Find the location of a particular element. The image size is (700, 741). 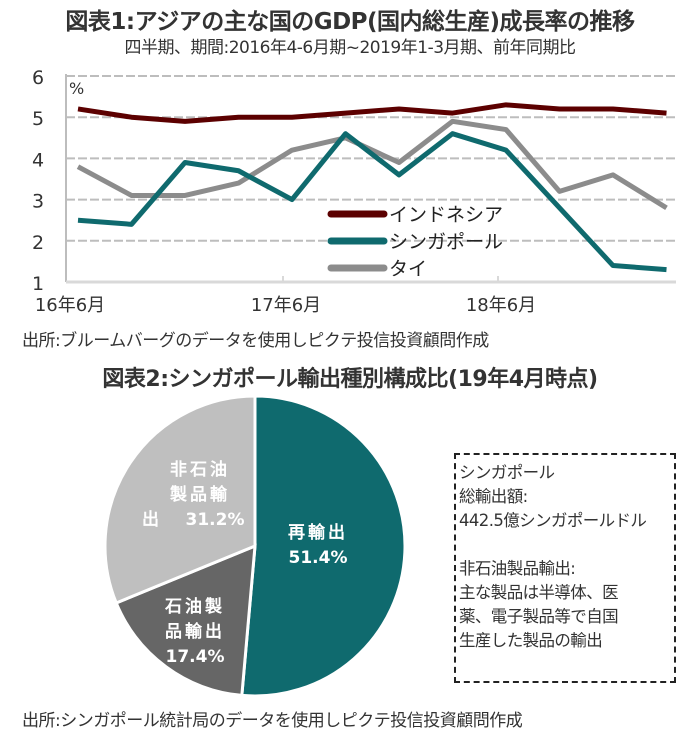

pie-label: 再輸出 is located at coordinates (318, 532).